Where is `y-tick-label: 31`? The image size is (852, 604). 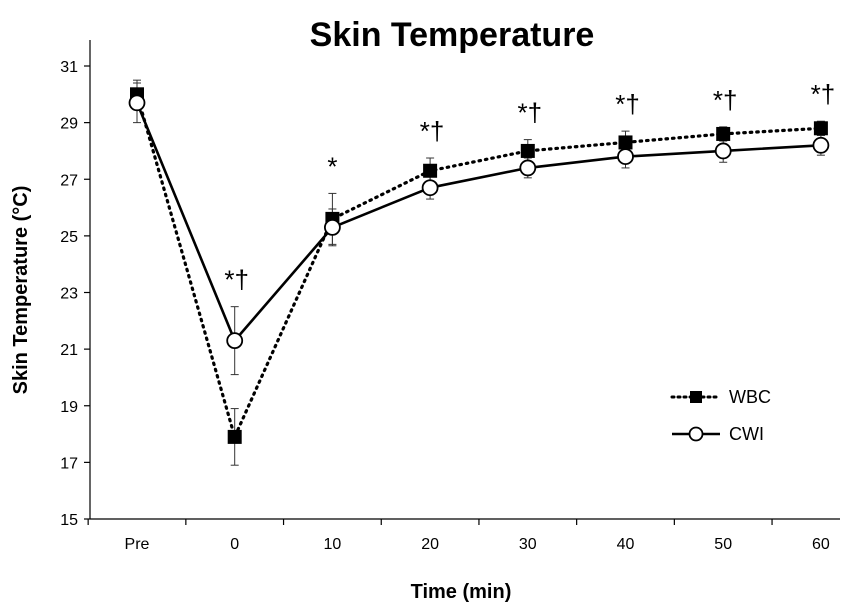 y-tick-label: 31 is located at coordinates (69, 67).